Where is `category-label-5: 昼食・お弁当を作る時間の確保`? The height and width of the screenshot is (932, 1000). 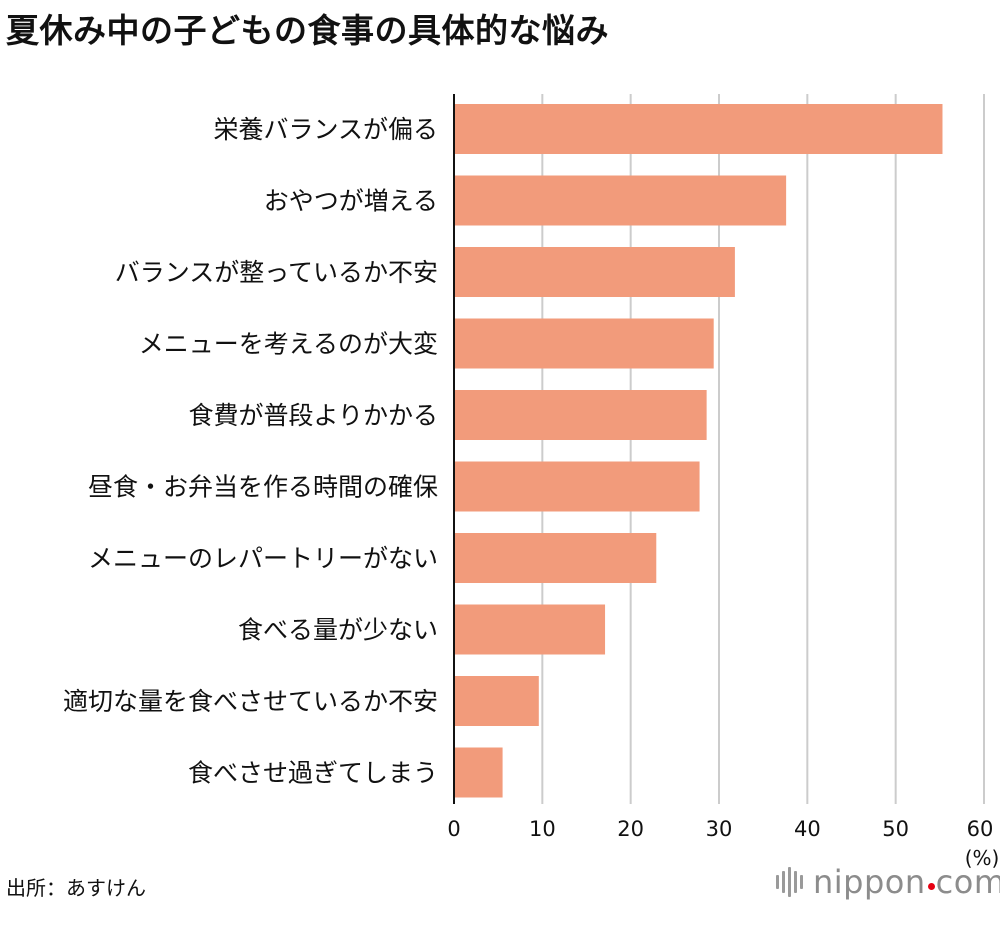
category-label-5: 昼食・お弁当を作る時間の確保 is located at coordinates (263, 487).